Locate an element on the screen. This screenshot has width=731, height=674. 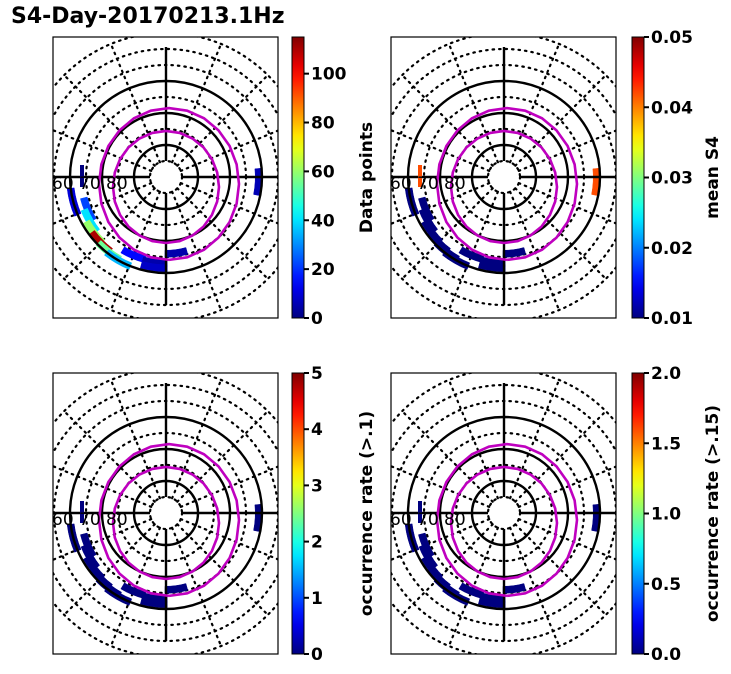
colorbar-label: occurrence rate (>.15) is located at coordinates (713, 513).